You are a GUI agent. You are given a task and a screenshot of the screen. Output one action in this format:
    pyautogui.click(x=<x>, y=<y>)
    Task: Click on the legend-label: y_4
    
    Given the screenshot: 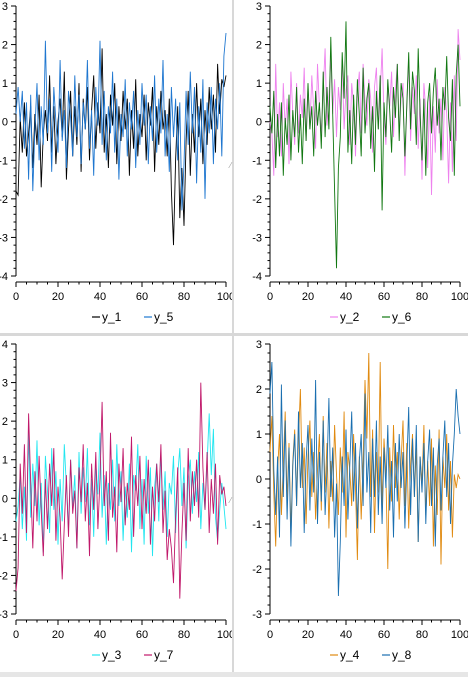 What is the action you would take?
    pyautogui.click(x=350, y=655)
    